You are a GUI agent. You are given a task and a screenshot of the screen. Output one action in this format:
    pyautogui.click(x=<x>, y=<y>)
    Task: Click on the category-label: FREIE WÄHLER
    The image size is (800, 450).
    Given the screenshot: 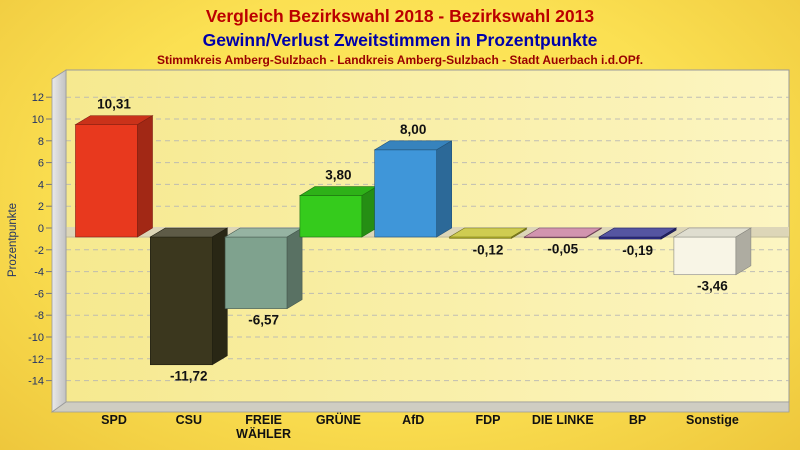 What is the action you would take?
    pyautogui.click(x=263, y=427)
    